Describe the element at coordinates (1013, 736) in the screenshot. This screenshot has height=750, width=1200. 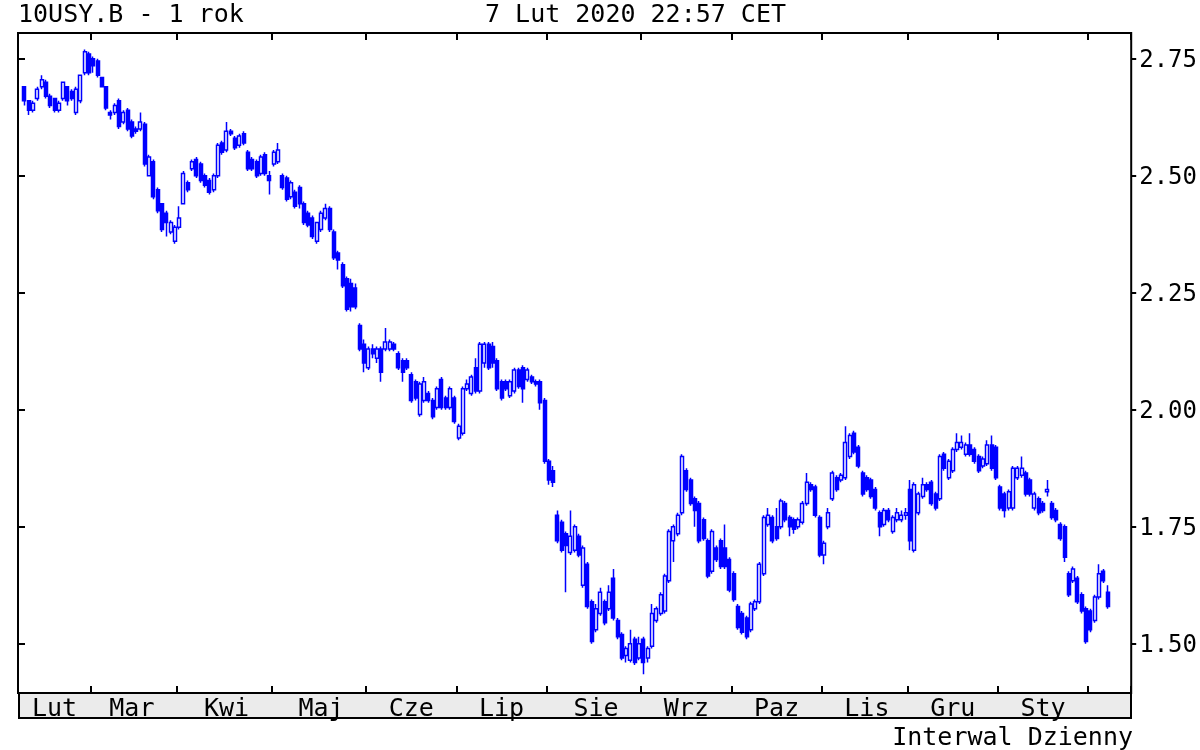
I see `text: Interwal Dzienny` at that location.